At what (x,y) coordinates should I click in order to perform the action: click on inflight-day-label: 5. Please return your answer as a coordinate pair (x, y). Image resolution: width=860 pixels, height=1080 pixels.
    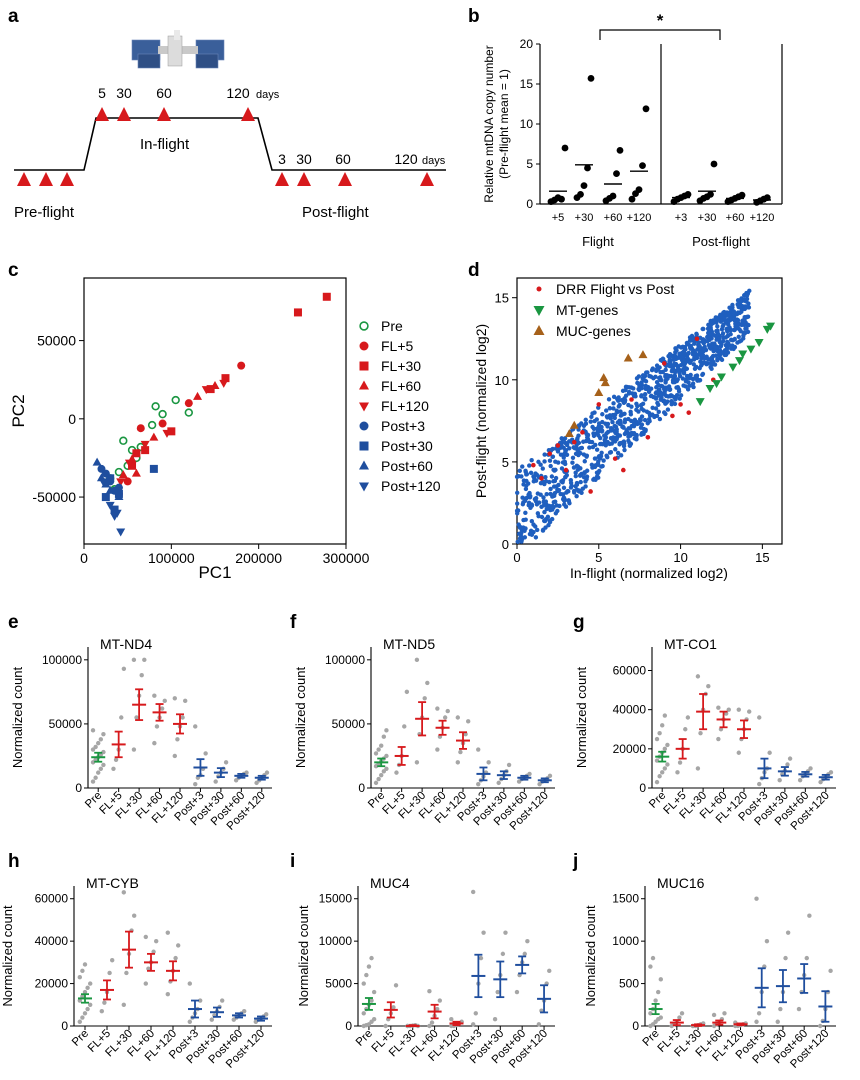
    Looking at the image, I should click on (102, 93).